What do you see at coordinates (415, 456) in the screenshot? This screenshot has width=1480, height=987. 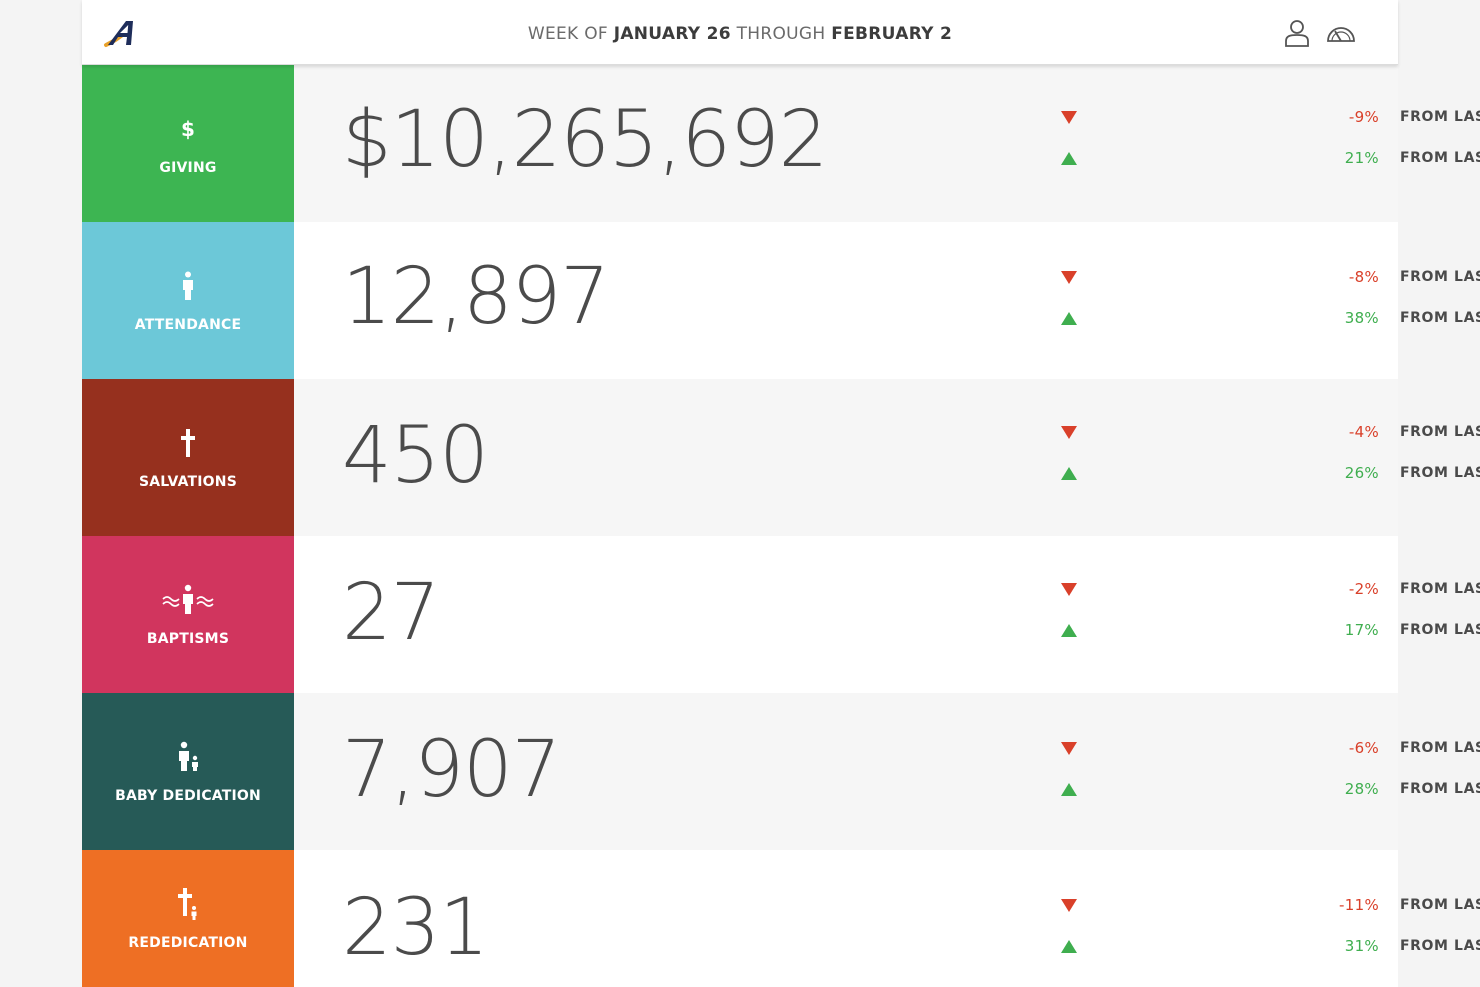 I see `metric-value: 450` at bounding box center [415, 456].